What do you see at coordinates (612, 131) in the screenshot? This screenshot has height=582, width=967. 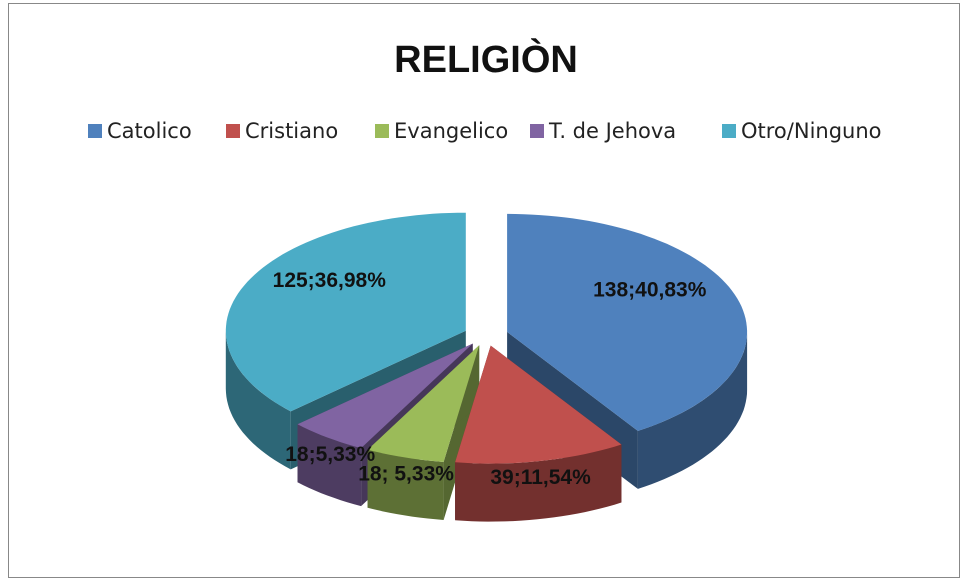 I see `legend-label: T. de Jehova` at bounding box center [612, 131].